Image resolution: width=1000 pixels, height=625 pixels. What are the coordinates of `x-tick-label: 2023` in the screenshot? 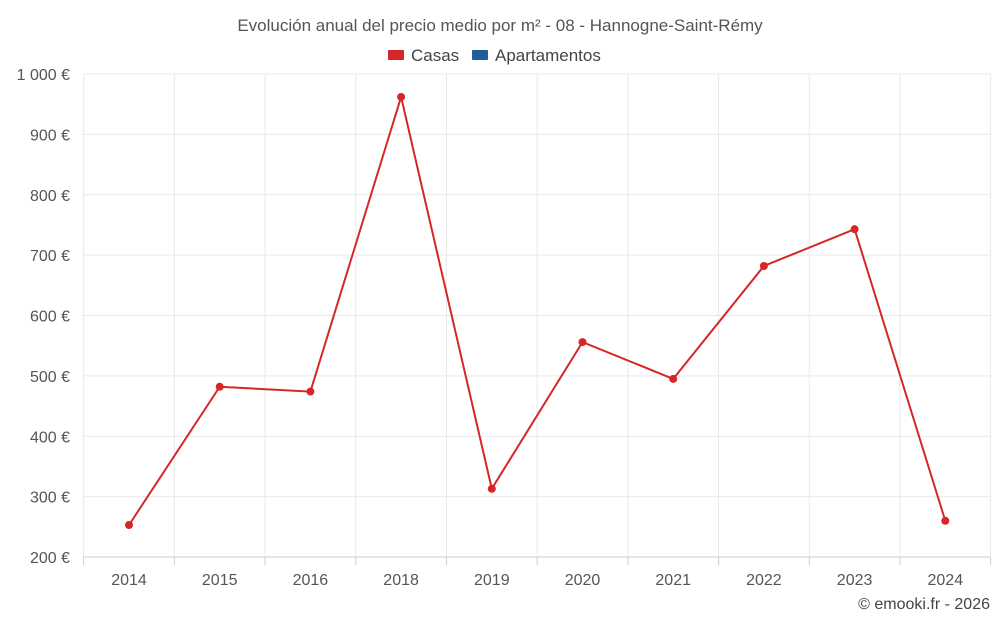 It's located at (855, 580).